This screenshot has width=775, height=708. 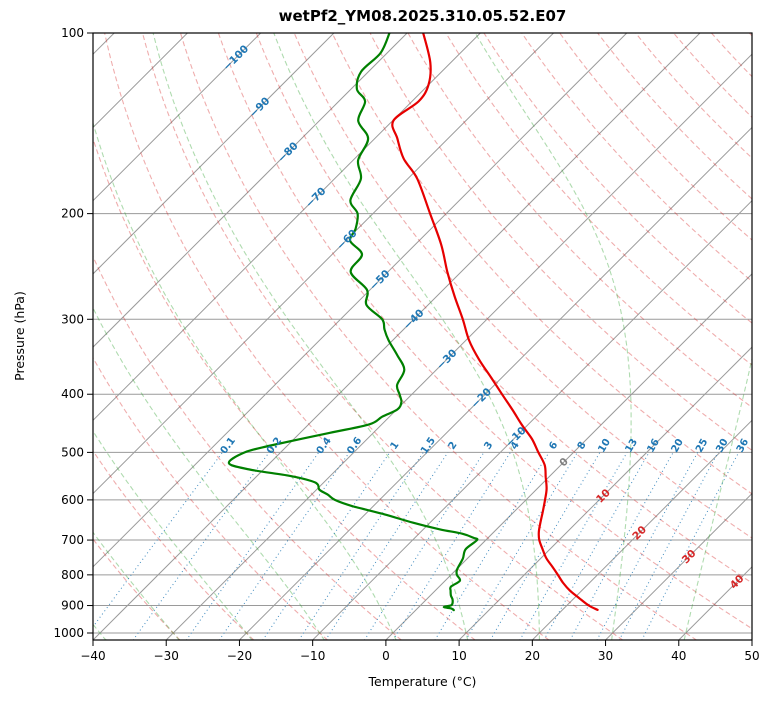 What do you see at coordinates (532, 656) in the screenshot?
I see `x-tick-label: 20` at bounding box center [532, 656].